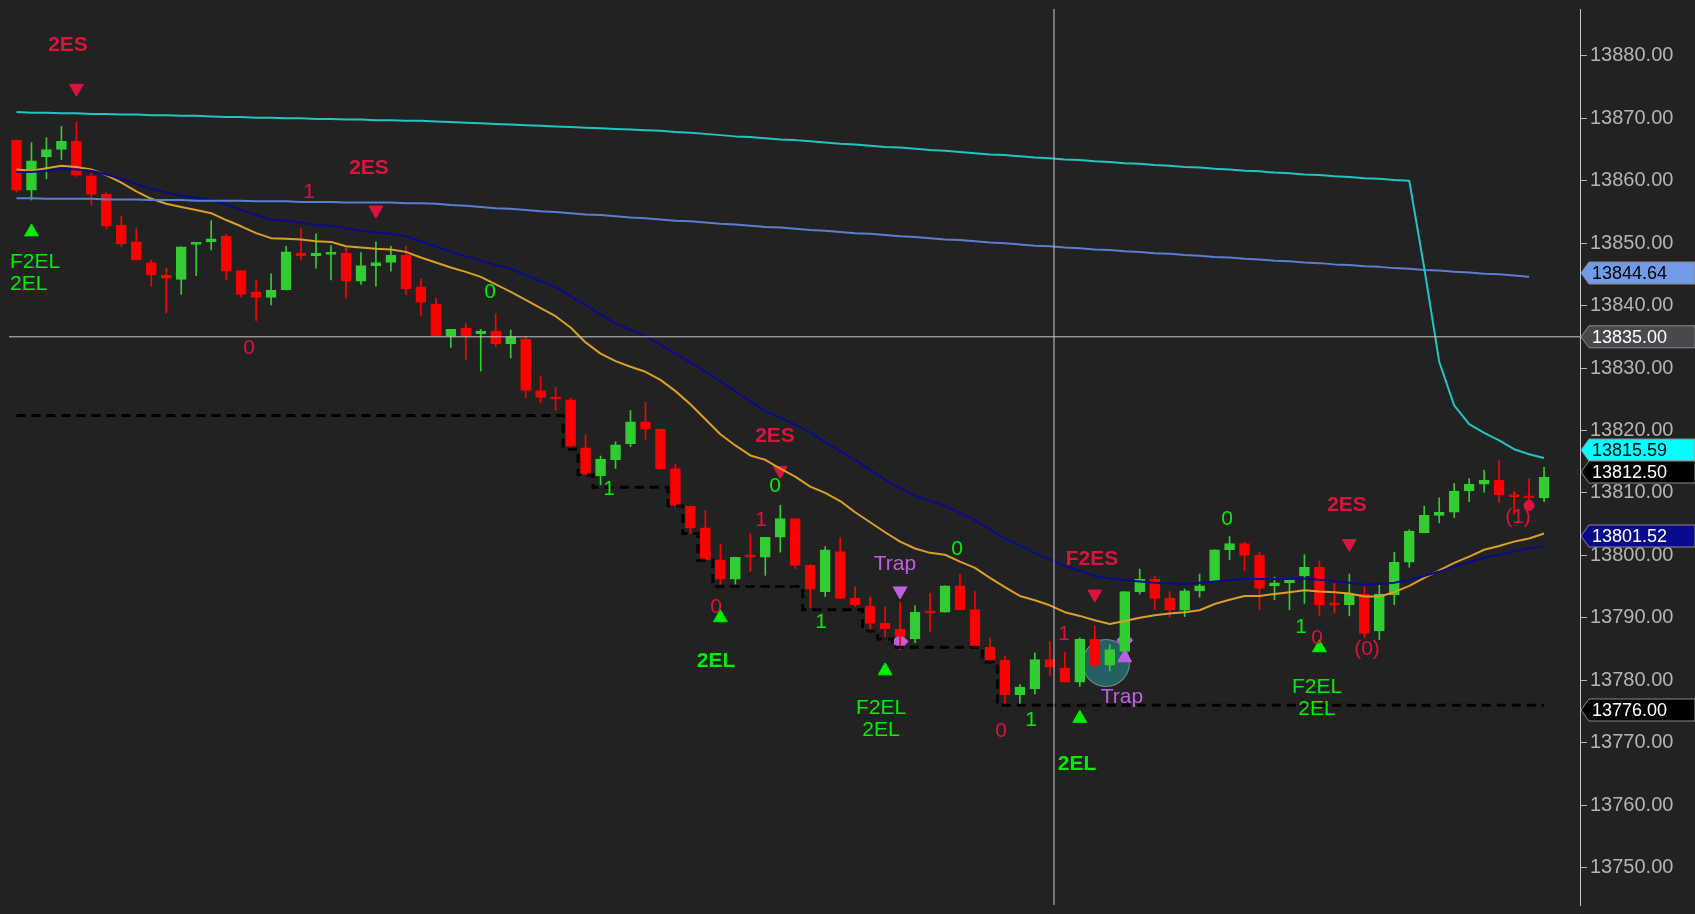 The width and height of the screenshot is (1695, 914). Describe the element at coordinates (1632, 179) in the screenshot. I see `y-tick-label: 13860.00` at that location.